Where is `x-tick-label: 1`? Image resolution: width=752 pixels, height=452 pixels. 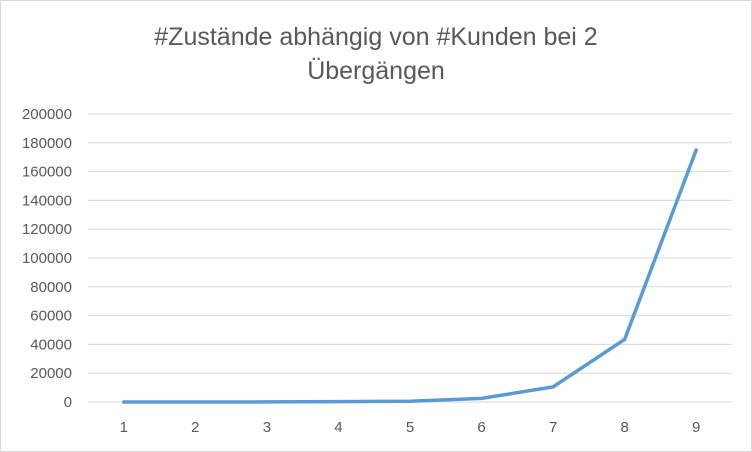
x-tick-label: 1 is located at coordinates (124, 427).